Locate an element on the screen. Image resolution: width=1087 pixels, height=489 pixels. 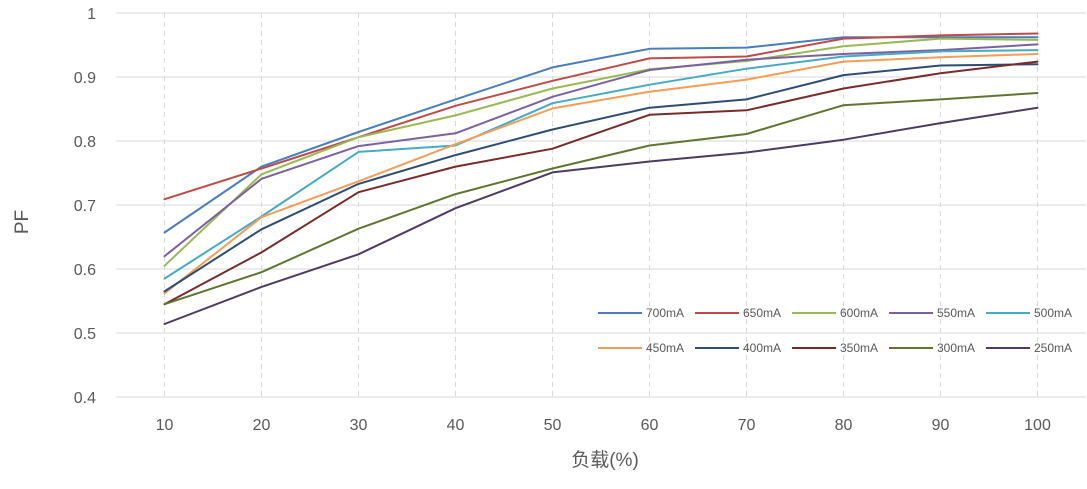
legend-label: 250mA is located at coordinates (1053, 348).